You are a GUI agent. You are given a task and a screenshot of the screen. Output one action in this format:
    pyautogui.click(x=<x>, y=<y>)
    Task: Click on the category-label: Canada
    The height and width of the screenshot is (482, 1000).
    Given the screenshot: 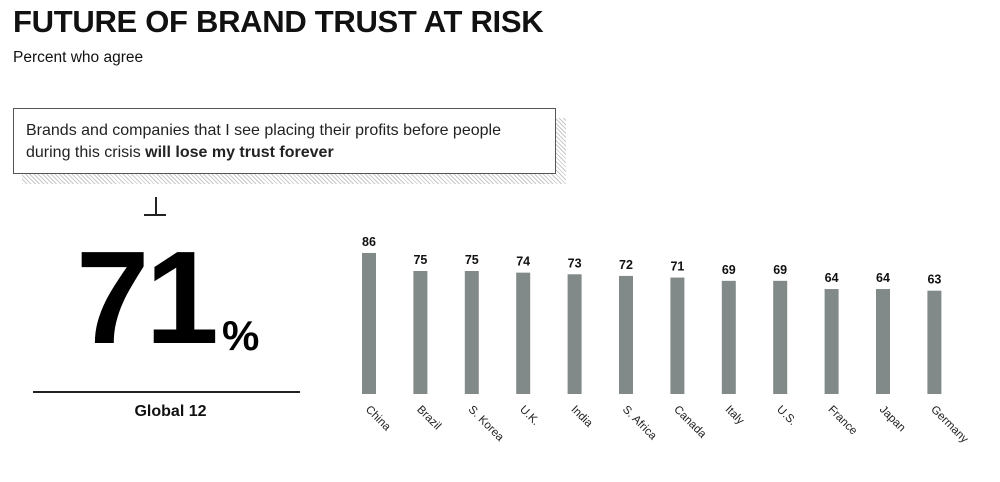 What is the action you would take?
    pyautogui.click(x=689, y=422)
    